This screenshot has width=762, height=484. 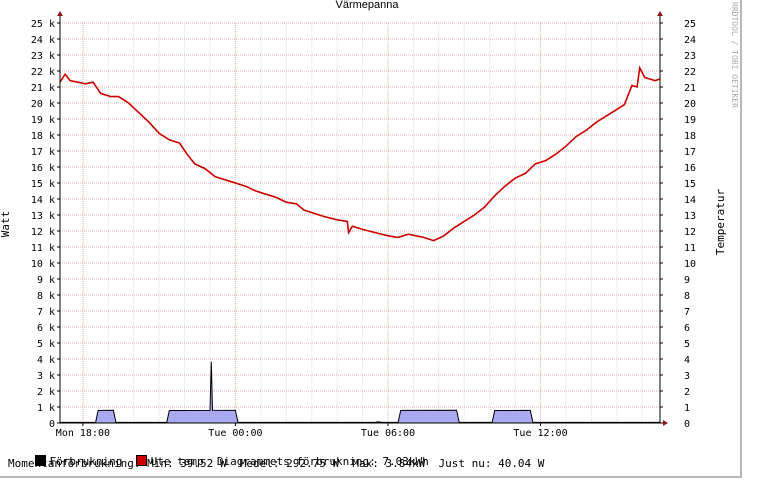 What do you see at coordinates (235, 433) in the screenshot?
I see `x-tick-label: Tue 00:00` at bounding box center [235, 433].